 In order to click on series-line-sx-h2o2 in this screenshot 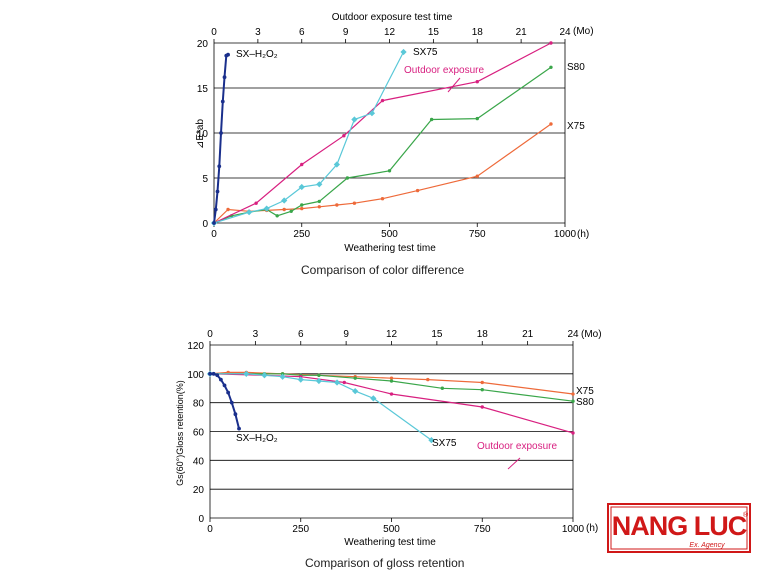, I will do `click(221, 138)`.